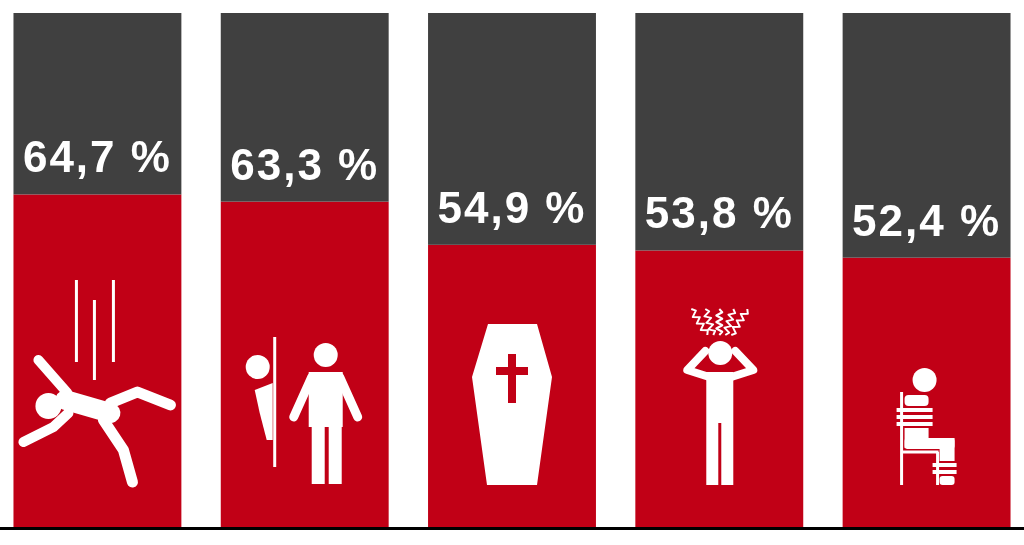  Describe the element at coordinates (927, 220) in the screenshot. I see `data-label: 52,4 %` at that location.